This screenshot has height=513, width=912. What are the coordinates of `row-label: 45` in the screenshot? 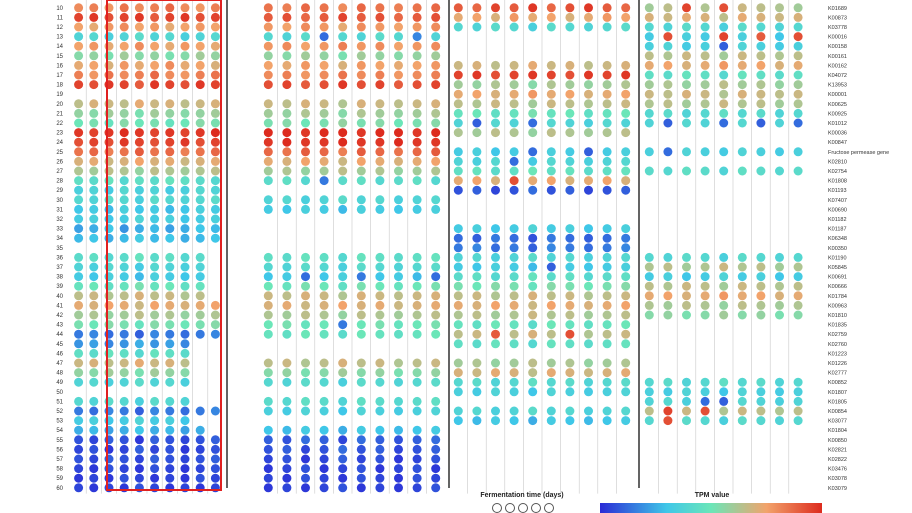 It's located at (59, 345).